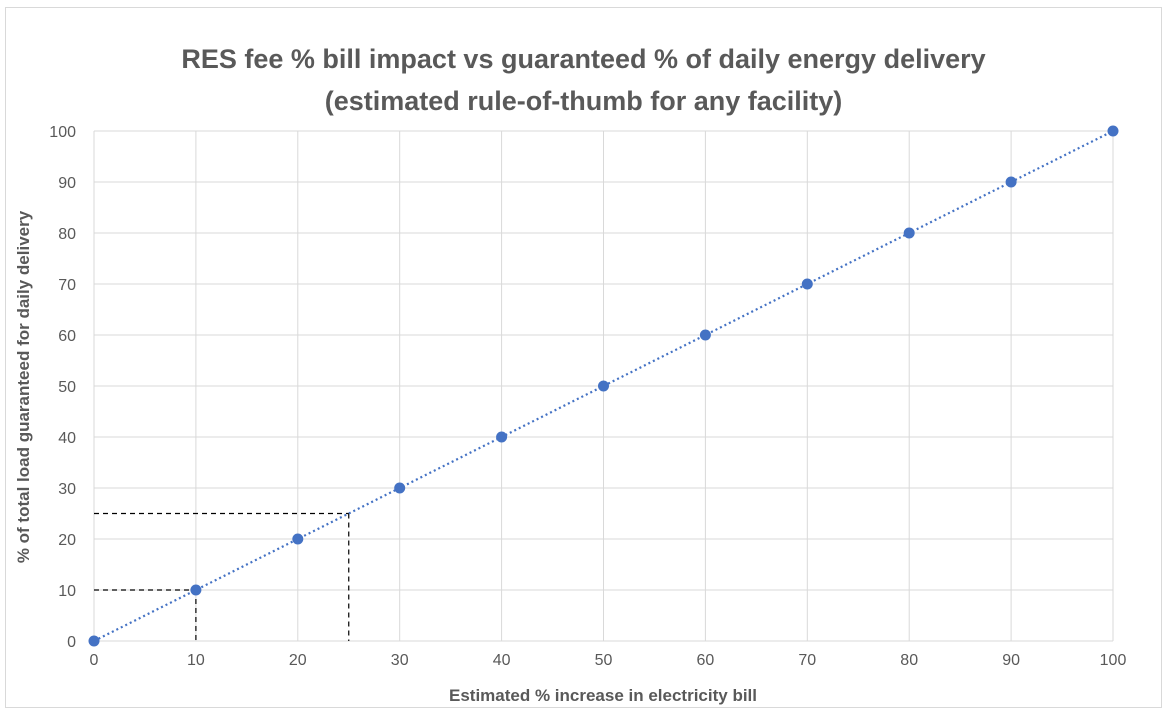 This screenshot has height=711, width=1167. Describe the element at coordinates (1011, 660) in the screenshot. I see `x-tick-label: 90` at that location.